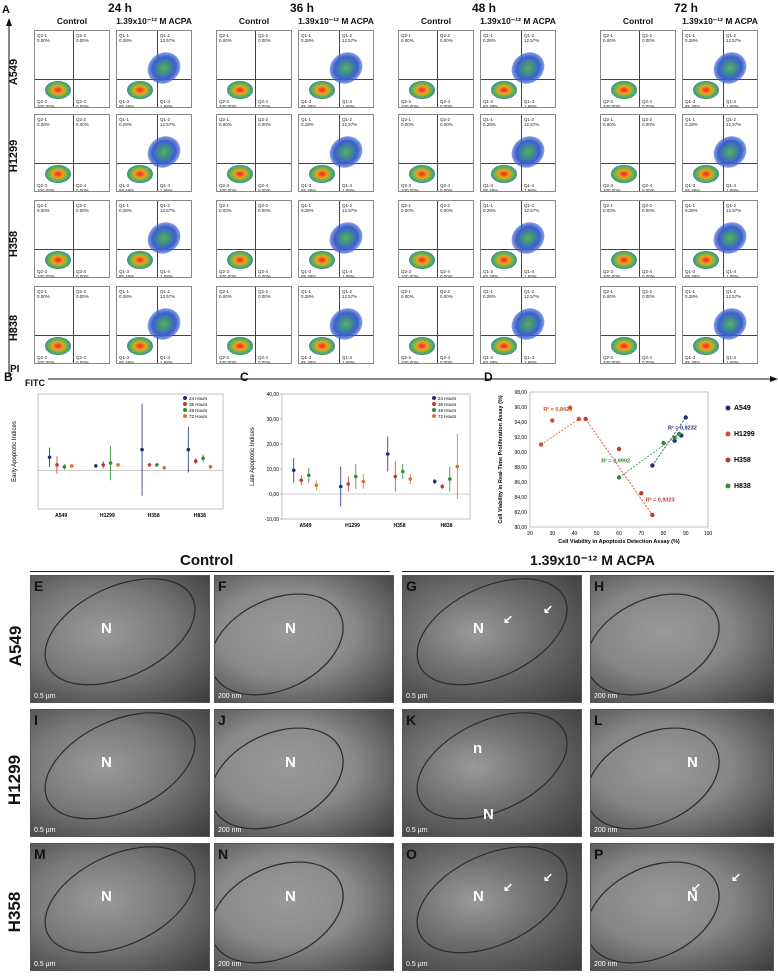 The image size is (778, 976). Describe the element at coordinates (207, 560) in the screenshot. I see `tem-control-header: Control` at that location.